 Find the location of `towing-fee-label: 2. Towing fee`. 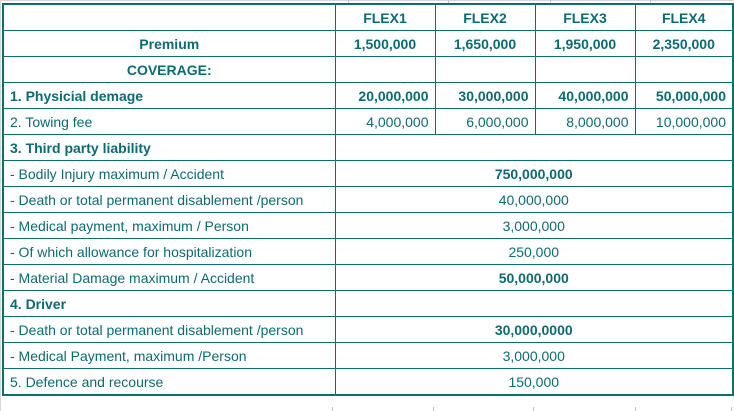

towing-fee-label: 2. Towing fee is located at coordinates (169, 121).